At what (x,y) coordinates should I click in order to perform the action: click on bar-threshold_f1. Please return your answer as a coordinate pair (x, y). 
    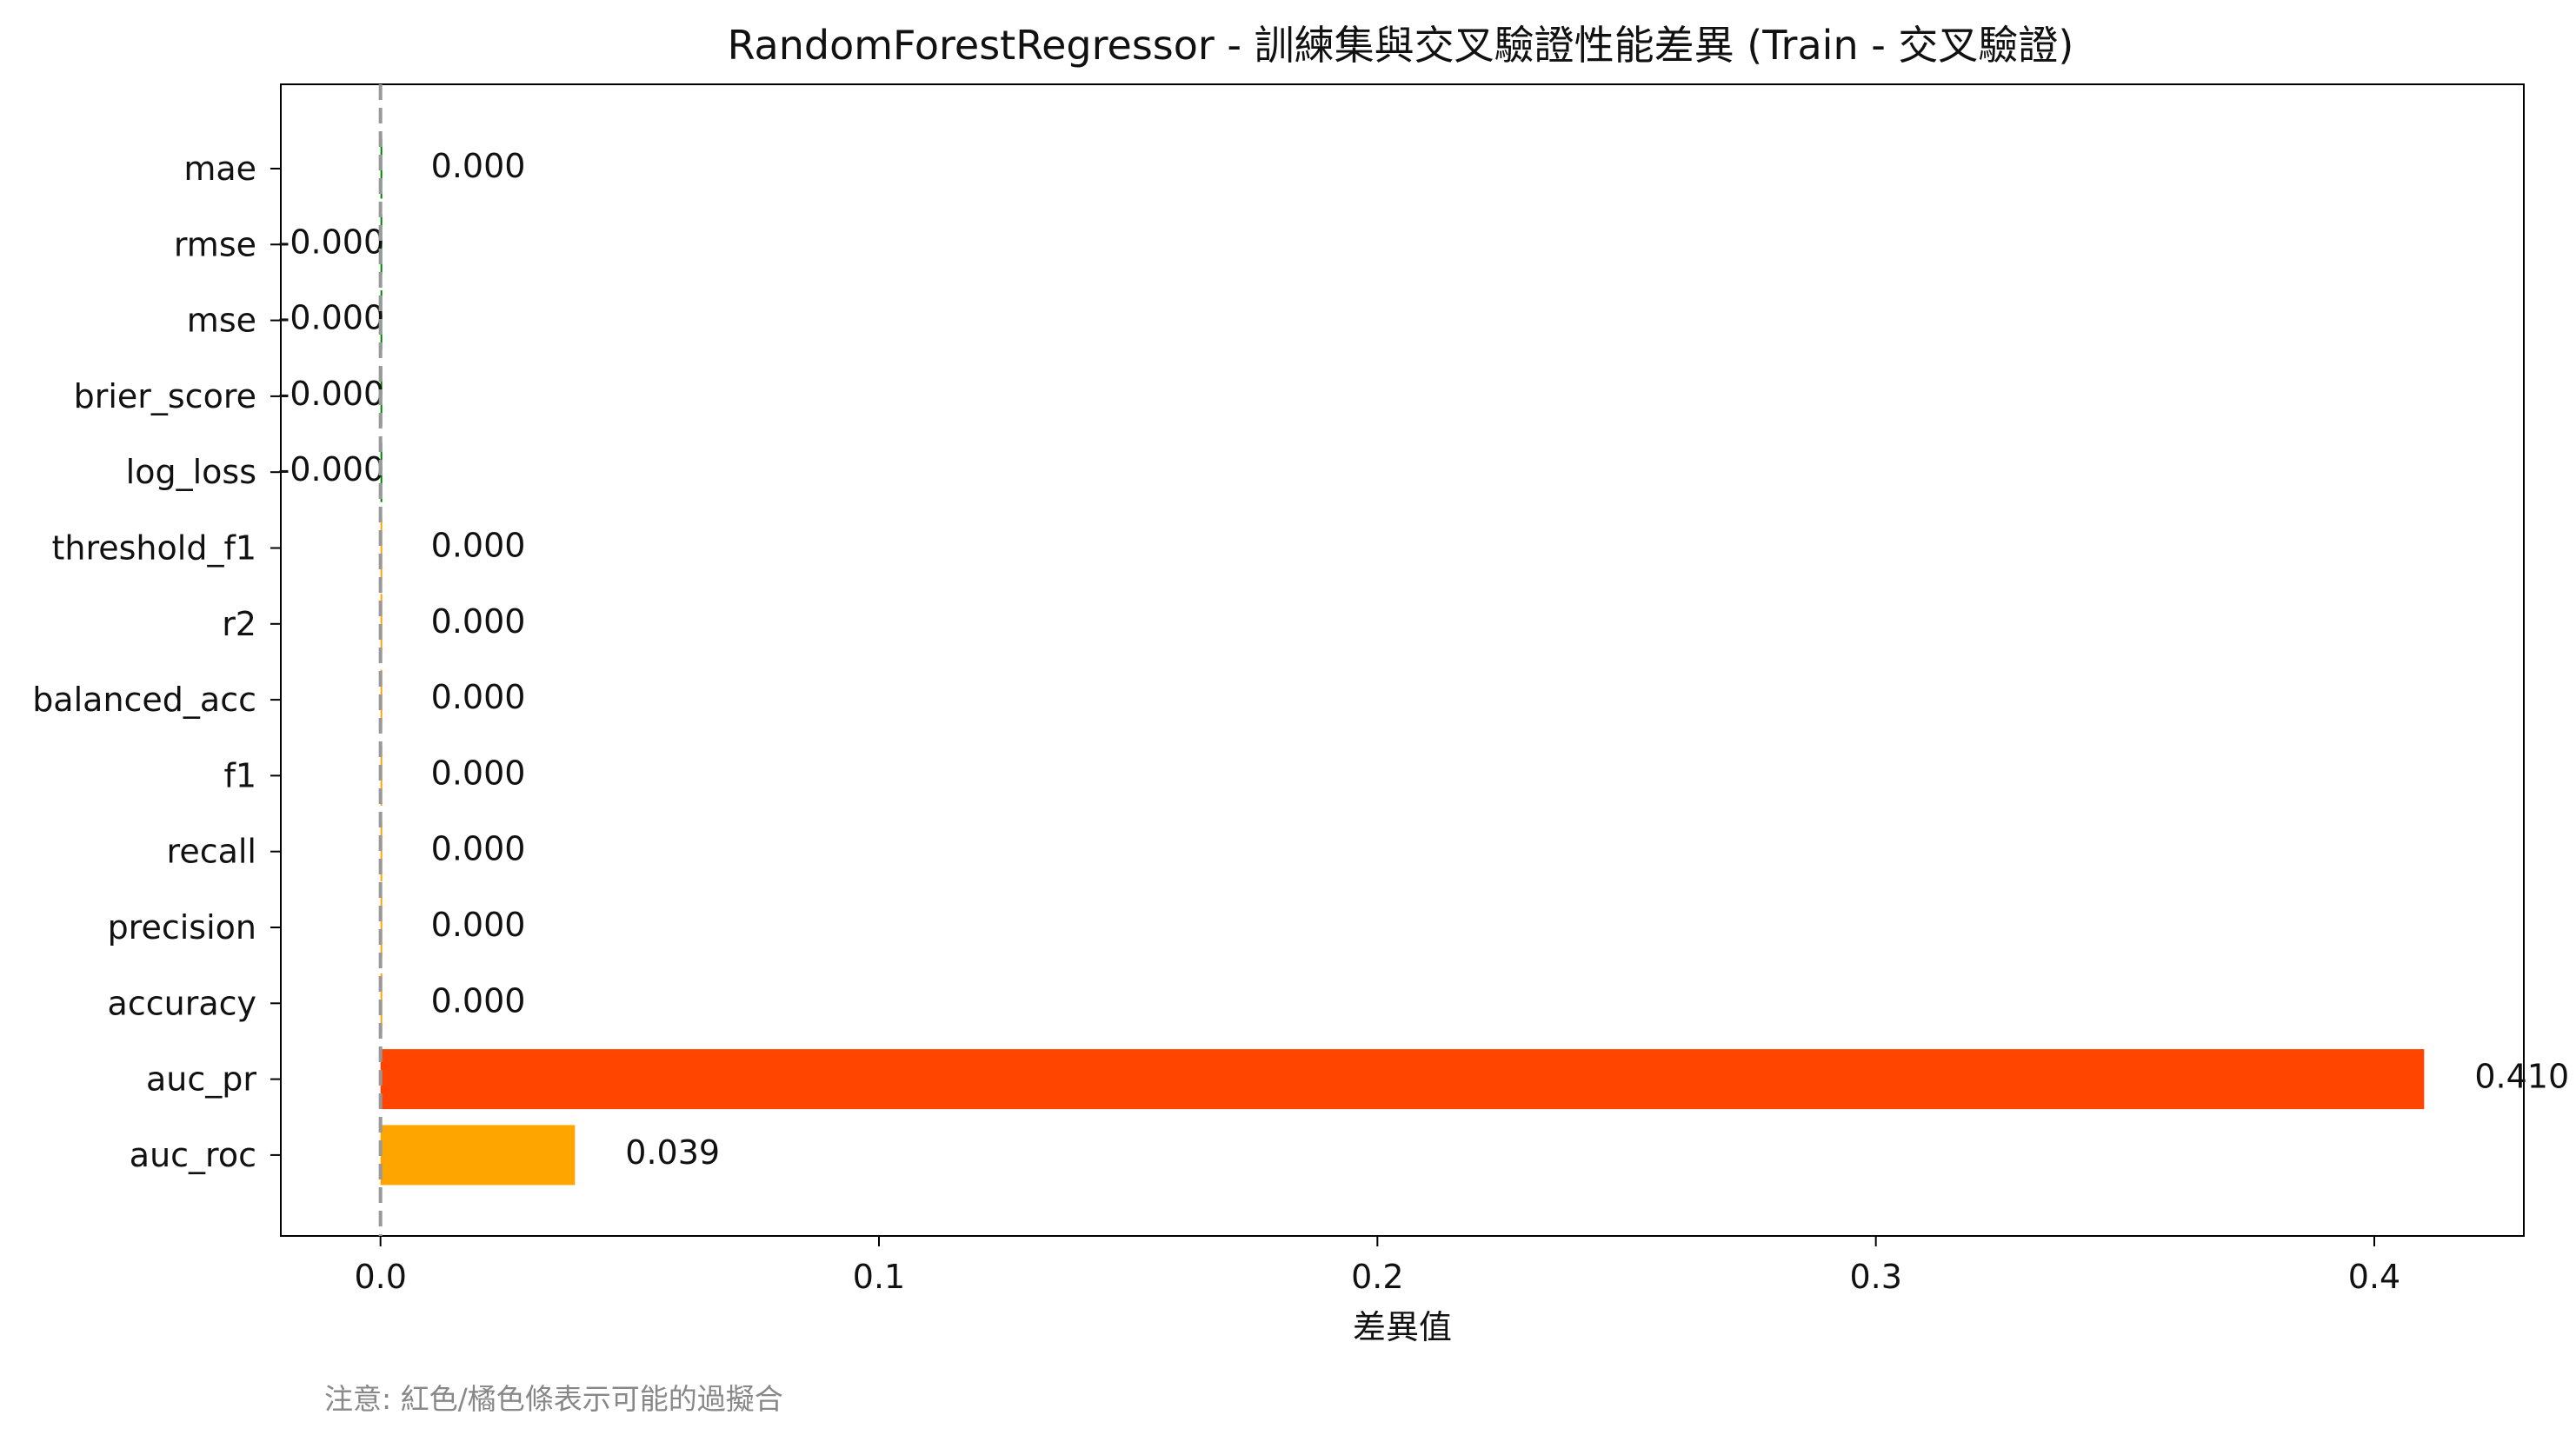
    Looking at the image, I should click on (381, 548).